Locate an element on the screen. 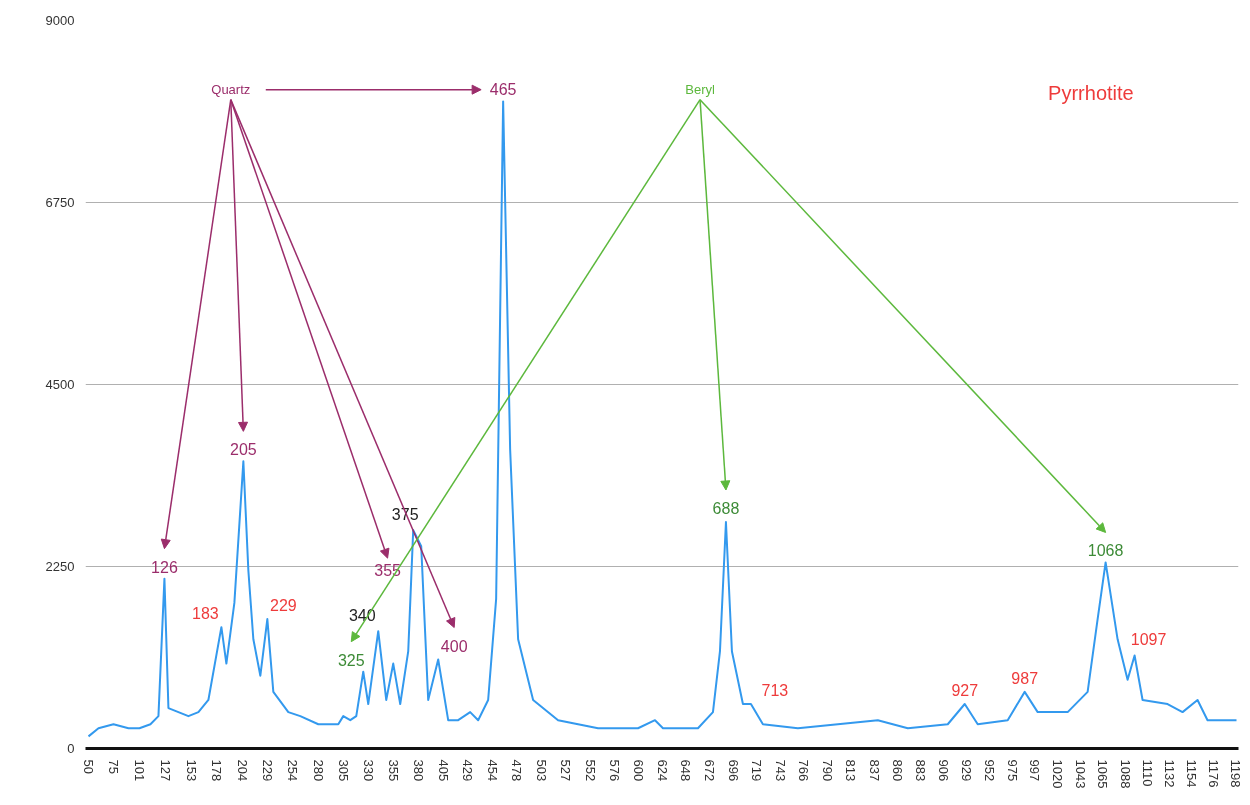 The height and width of the screenshot is (805, 1250). x-tick-label: 952 is located at coordinates (990, 770).